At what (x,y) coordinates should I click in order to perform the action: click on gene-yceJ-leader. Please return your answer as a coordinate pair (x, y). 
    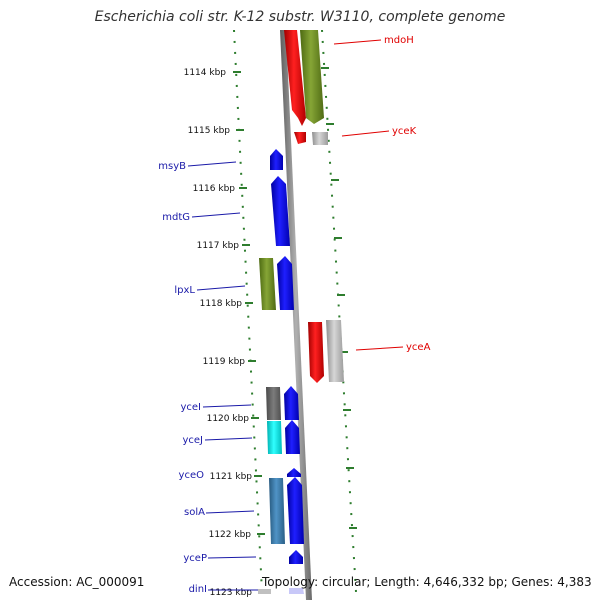
    Looking at the image, I should click on (228, 439).